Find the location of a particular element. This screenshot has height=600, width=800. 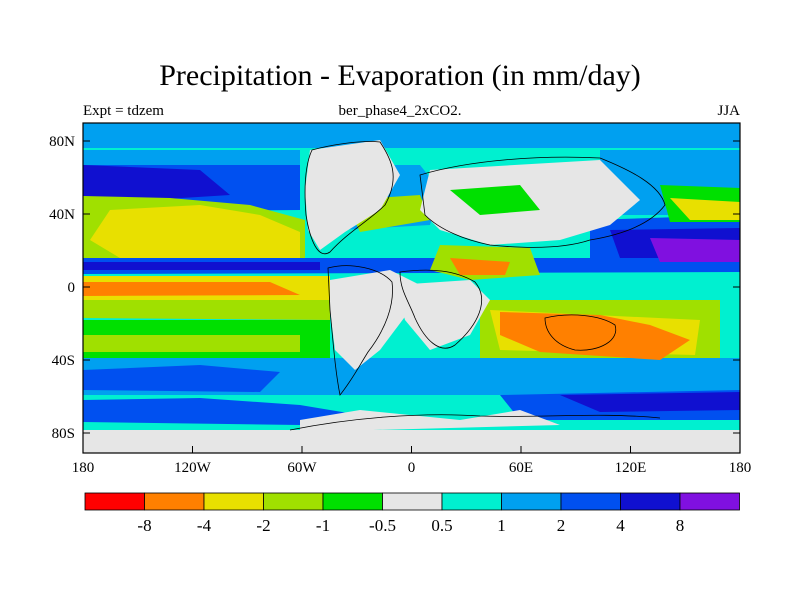

x-tick-label: 60E is located at coordinates (521, 468).